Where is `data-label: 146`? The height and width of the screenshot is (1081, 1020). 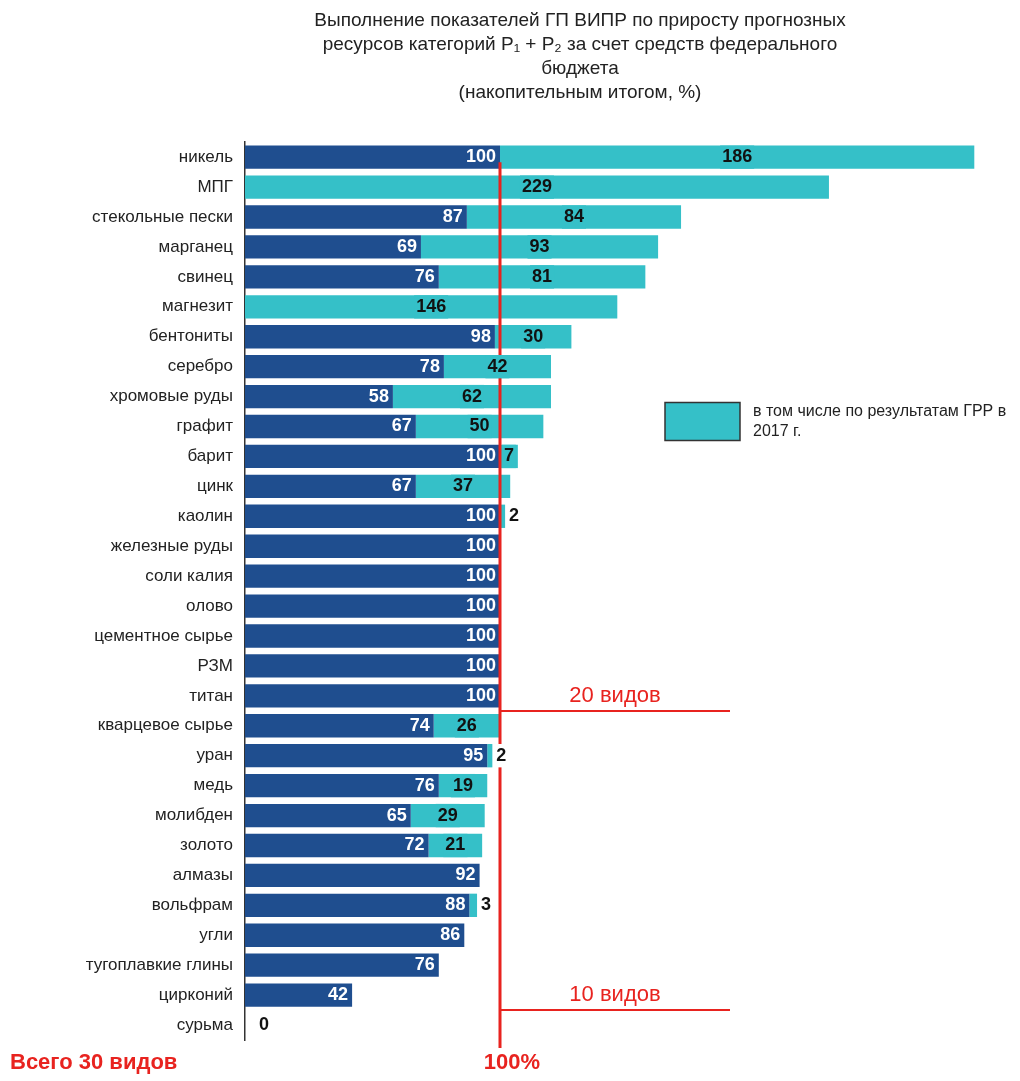 data-label: 146 is located at coordinates (431, 305).